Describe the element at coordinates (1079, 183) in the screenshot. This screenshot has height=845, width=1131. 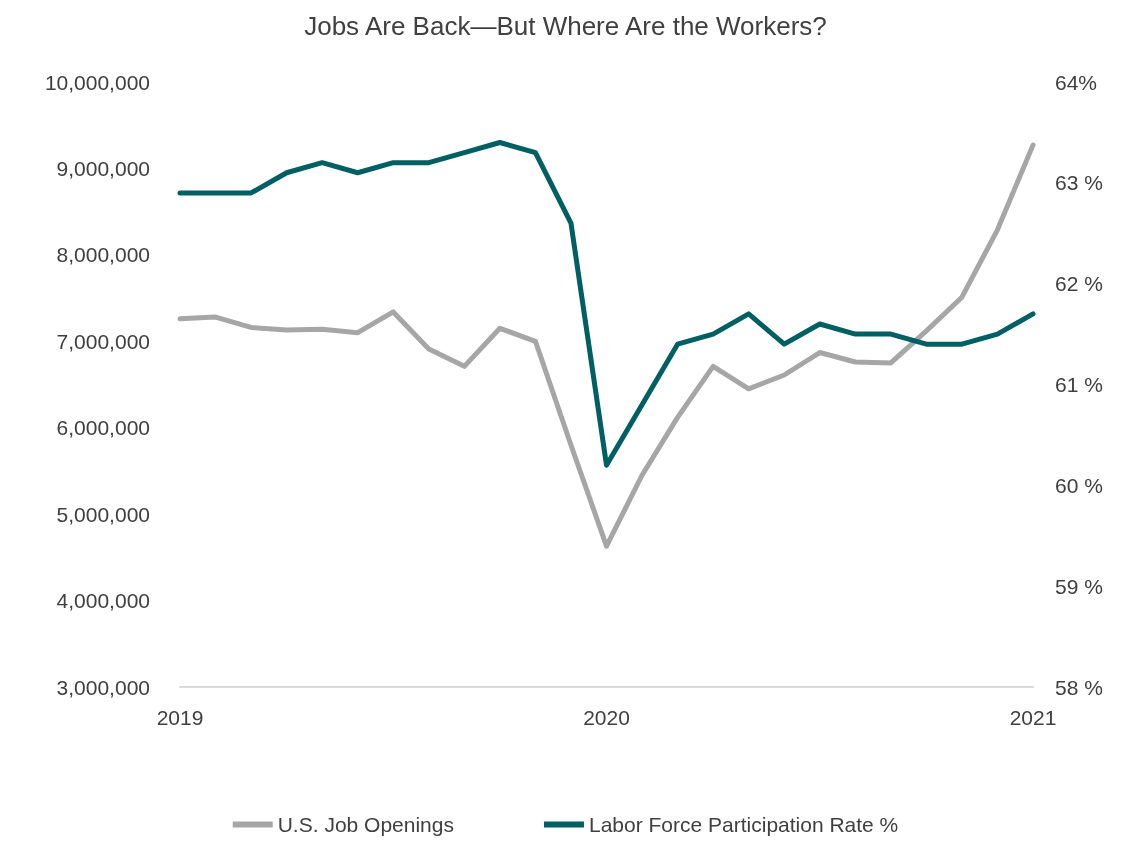
I see `y2-tick-label: 63 %` at that location.